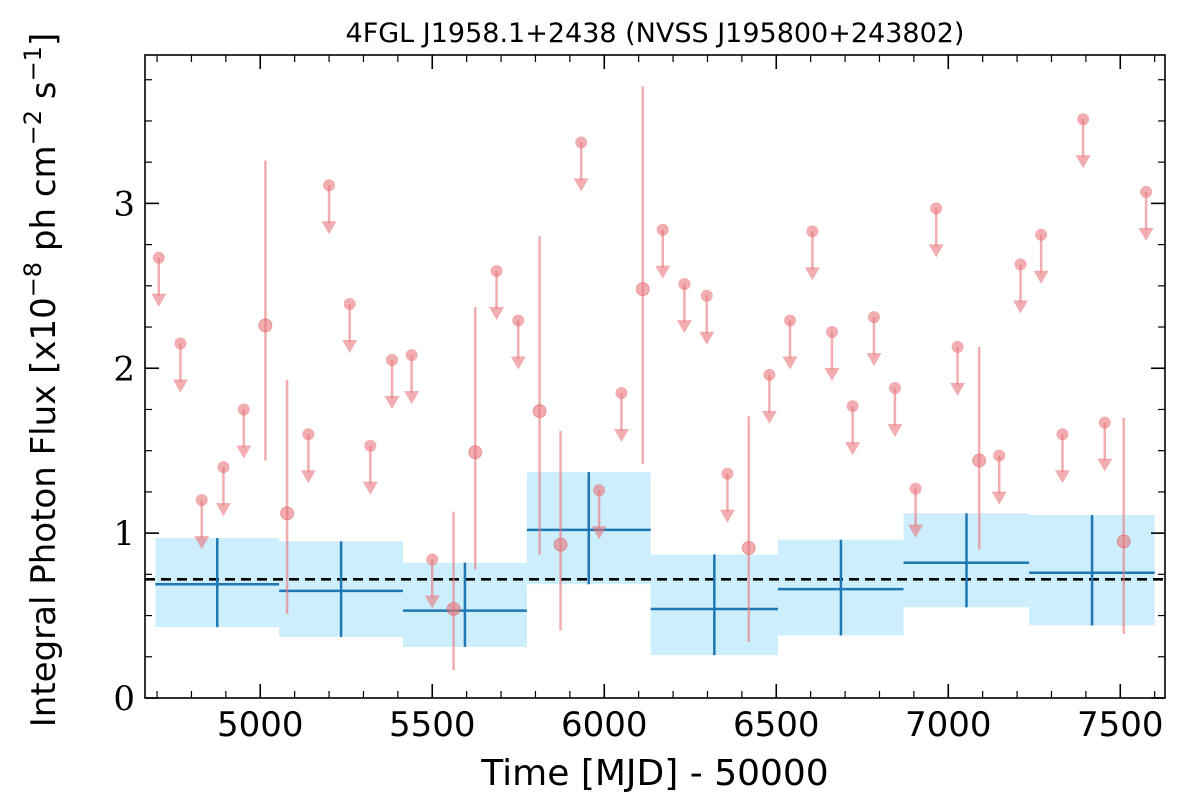  What do you see at coordinates (948, 725) in the screenshot?
I see `x-tick-label-4: 7000` at bounding box center [948, 725].